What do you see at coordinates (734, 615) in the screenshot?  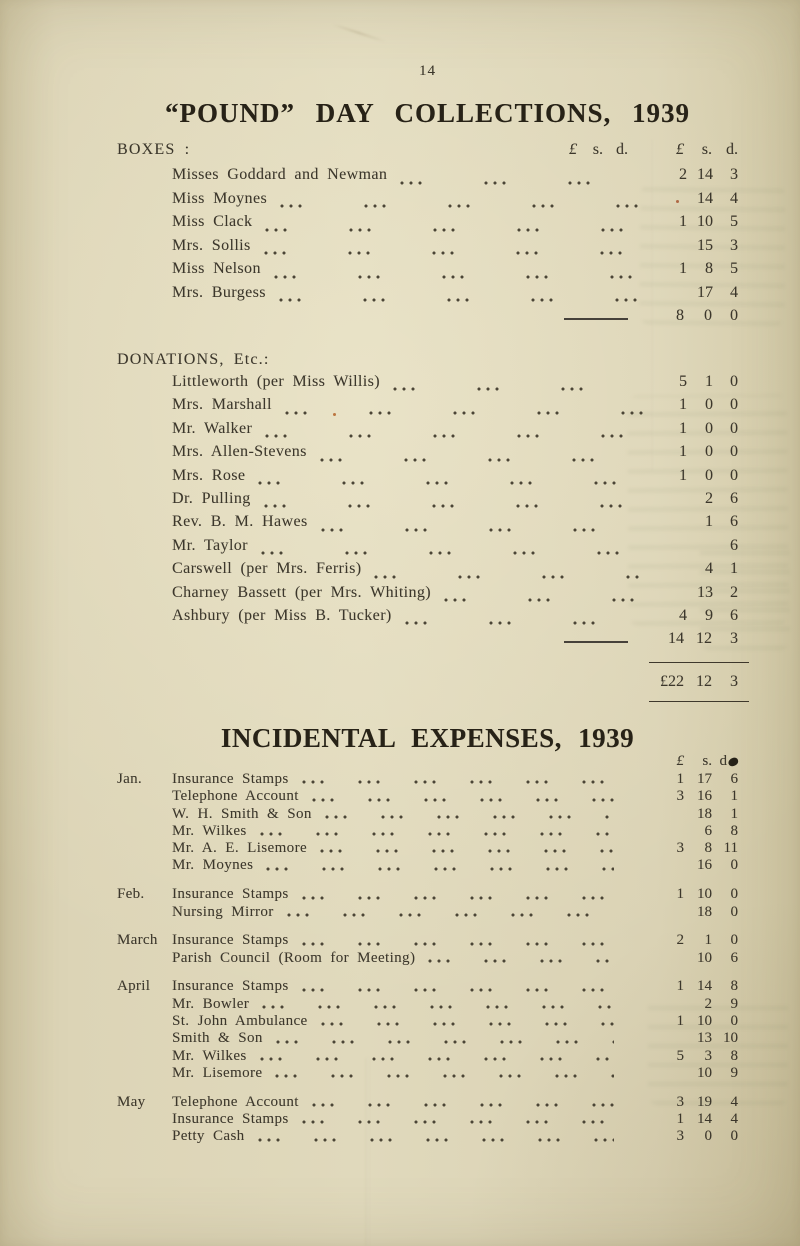 I see `amount-pence: 6` at bounding box center [734, 615].